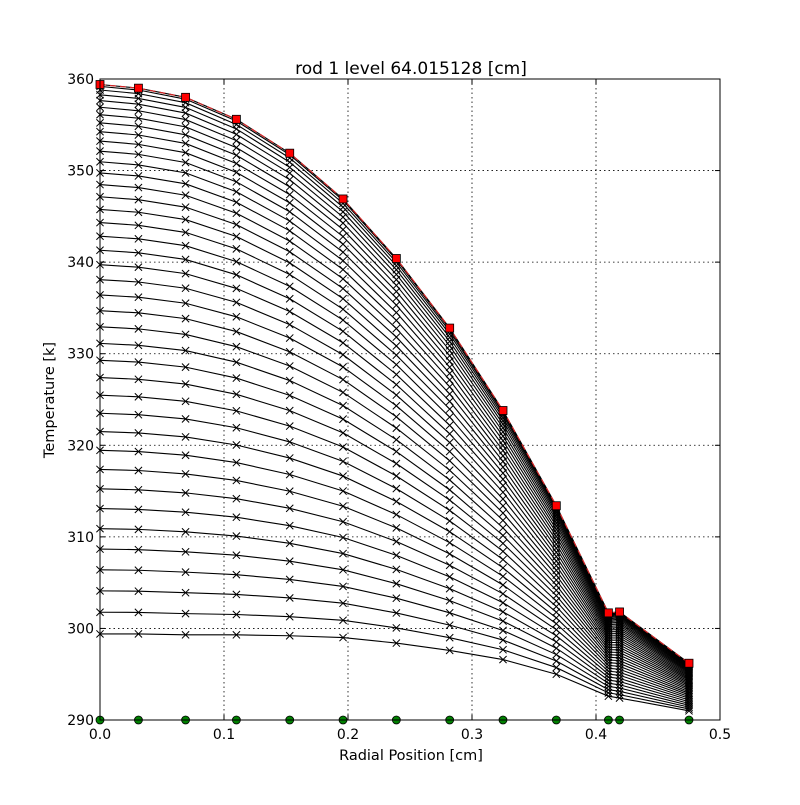 The image size is (800, 805). Describe the element at coordinates (411, 756) in the screenshot. I see `x-axis-label: Radial Position [cm]` at that location.